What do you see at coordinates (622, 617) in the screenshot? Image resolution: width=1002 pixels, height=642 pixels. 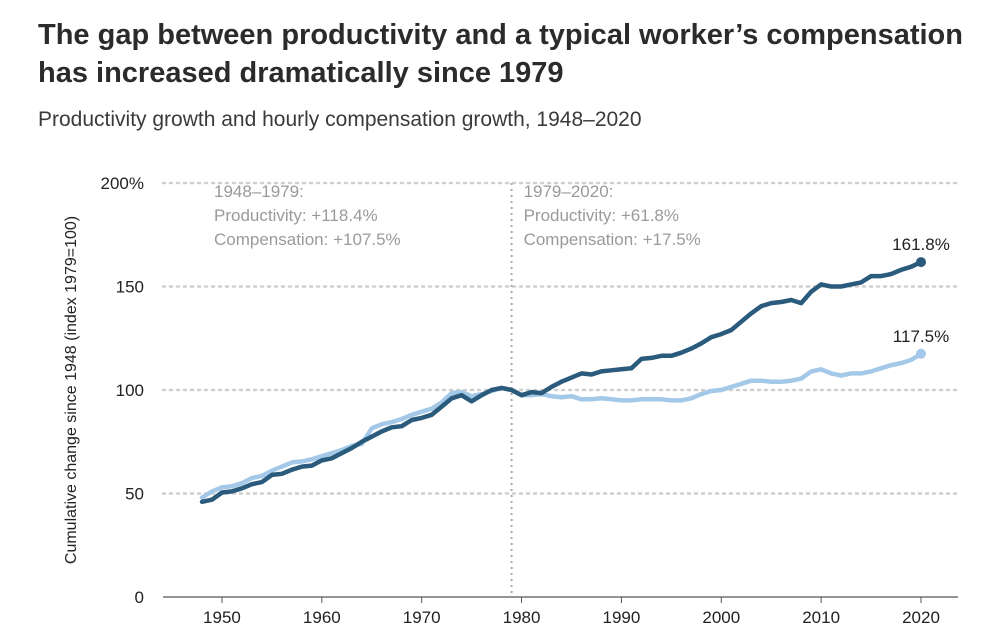 I see `x-tick-label: 1990` at bounding box center [622, 617].